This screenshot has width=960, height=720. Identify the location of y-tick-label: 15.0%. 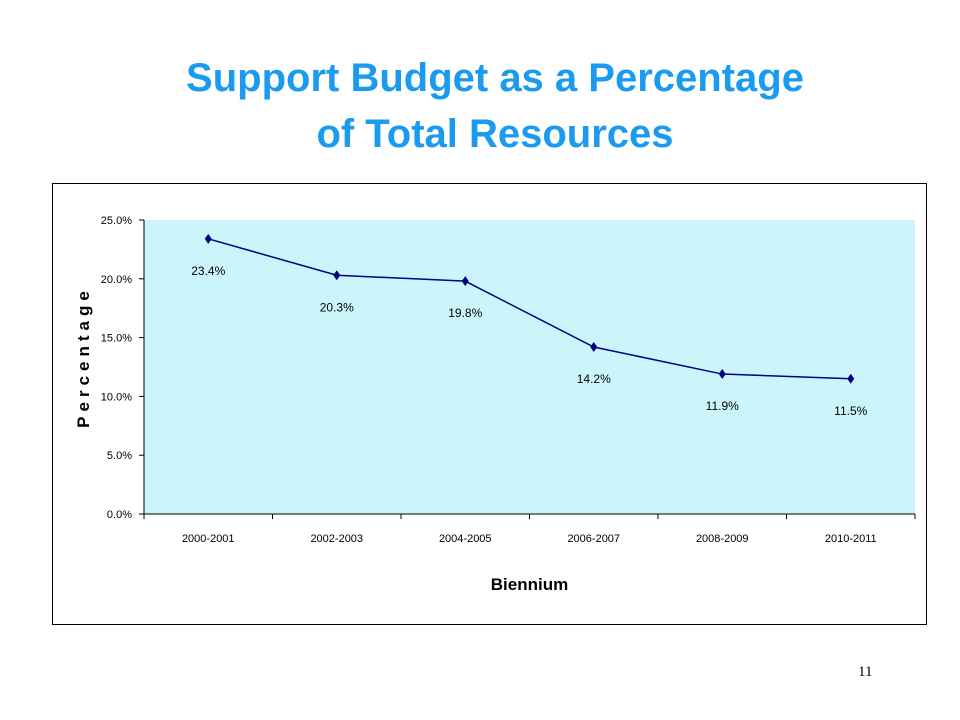
(116, 339).